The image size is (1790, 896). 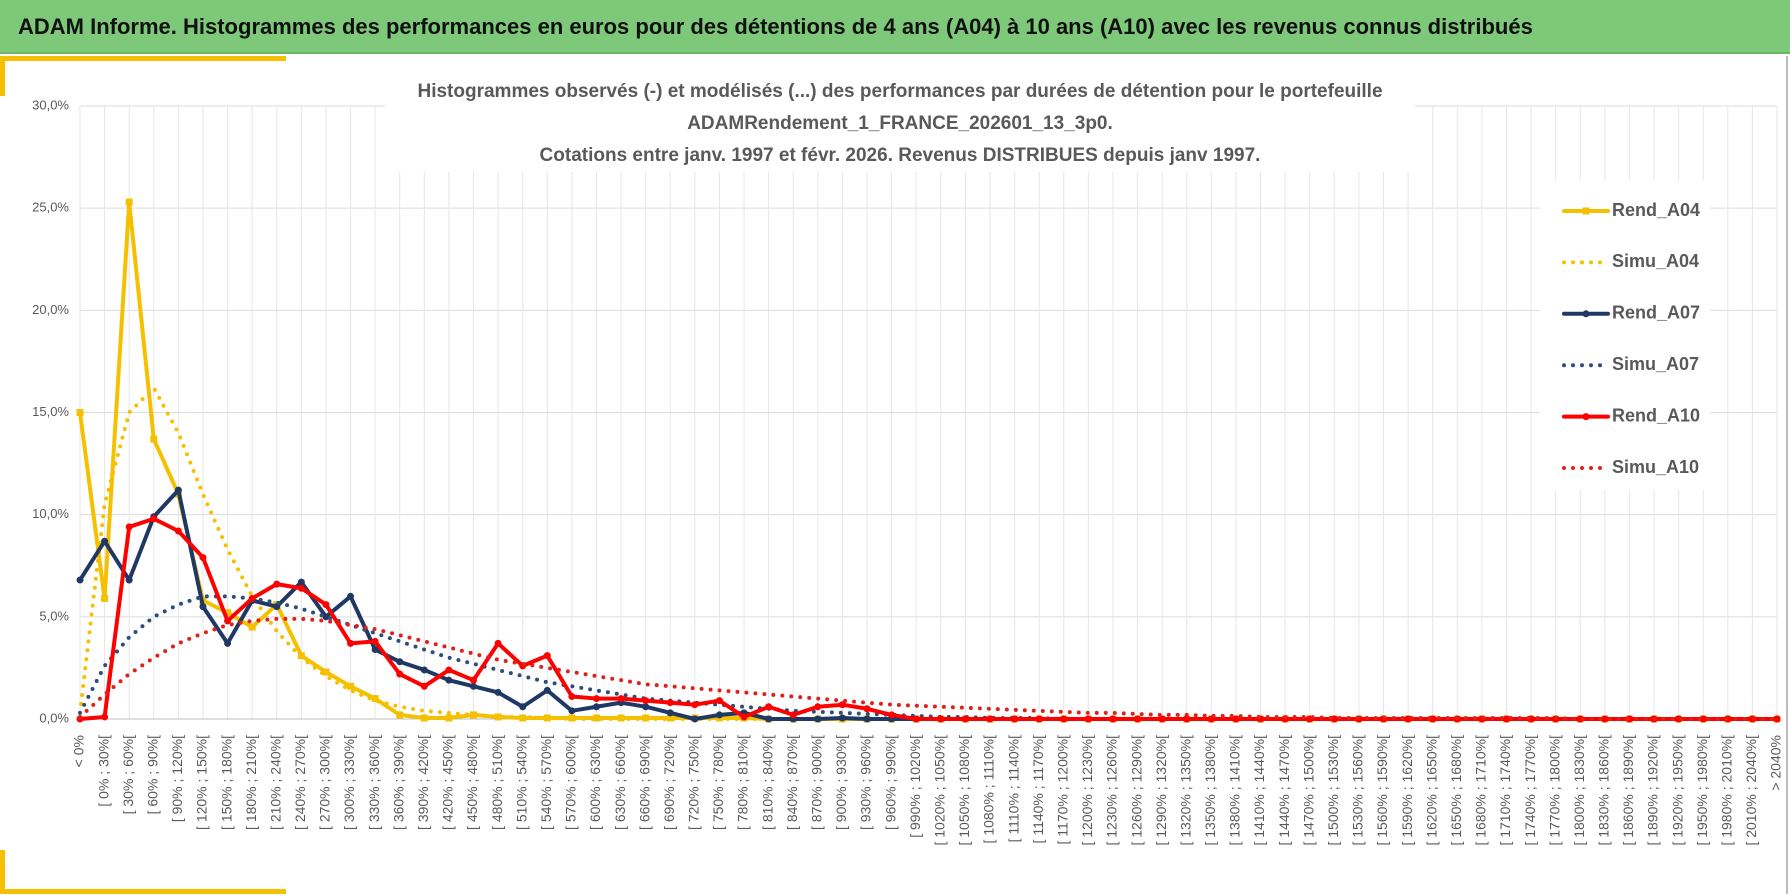 I want to click on y-tick-label: 25,0%, so click(x=50, y=207).